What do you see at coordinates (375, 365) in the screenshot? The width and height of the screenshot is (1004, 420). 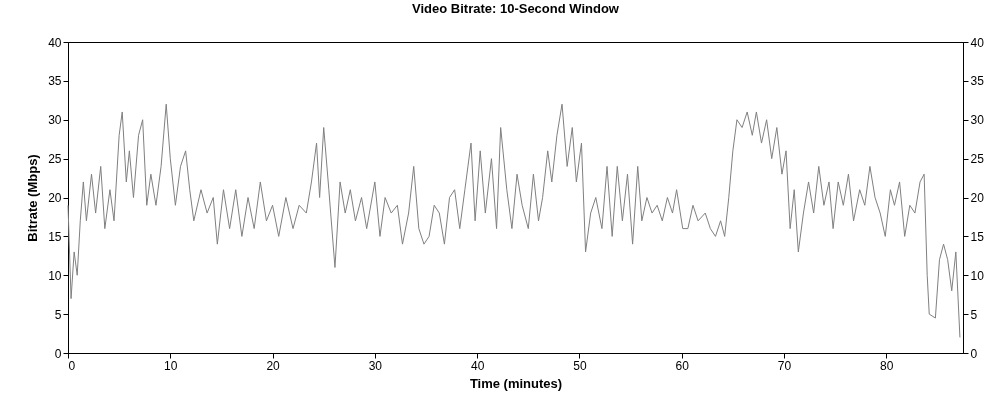 I see `x-tick-label: 30` at bounding box center [375, 365].